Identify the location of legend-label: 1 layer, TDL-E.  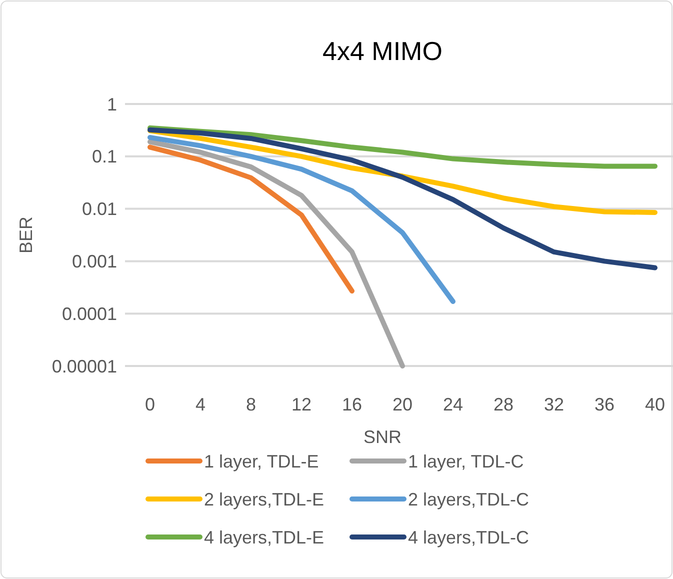
(261, 461).